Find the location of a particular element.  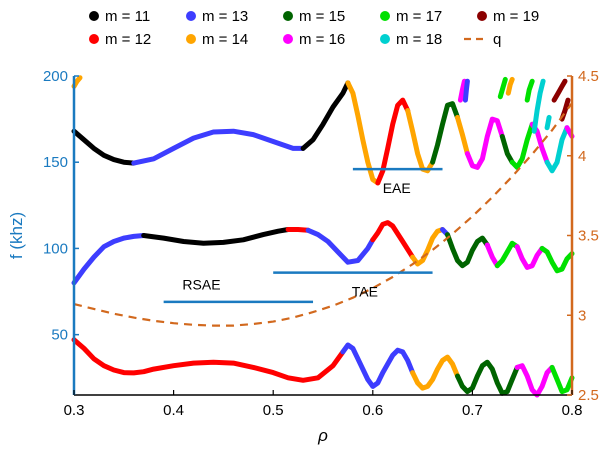

series-0-segment-m15 is located at coordinates (487, 377).